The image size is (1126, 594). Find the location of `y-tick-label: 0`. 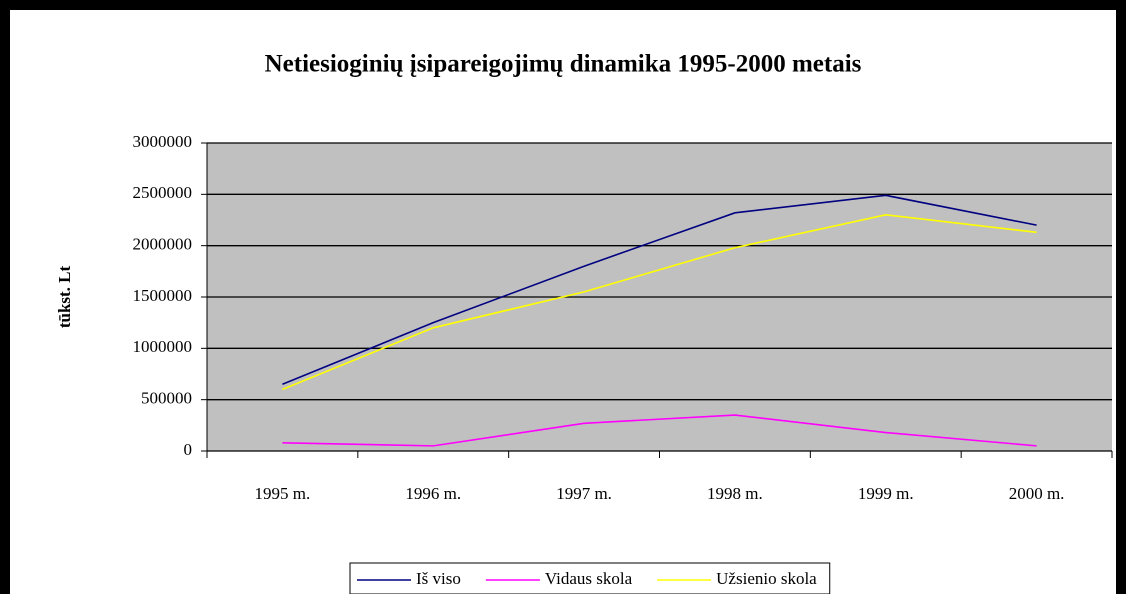

y-tick-label: 0 is located at coordinates (188, 449).